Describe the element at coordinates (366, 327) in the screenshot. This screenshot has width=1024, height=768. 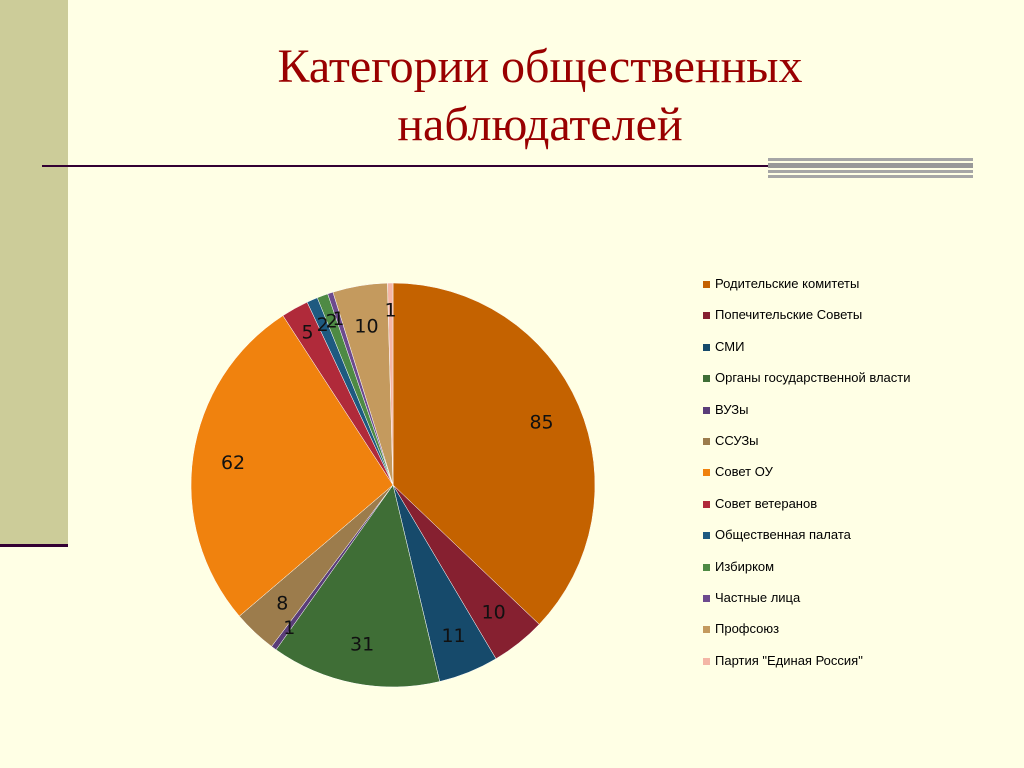
I see `data-label-12: 10` at that location.